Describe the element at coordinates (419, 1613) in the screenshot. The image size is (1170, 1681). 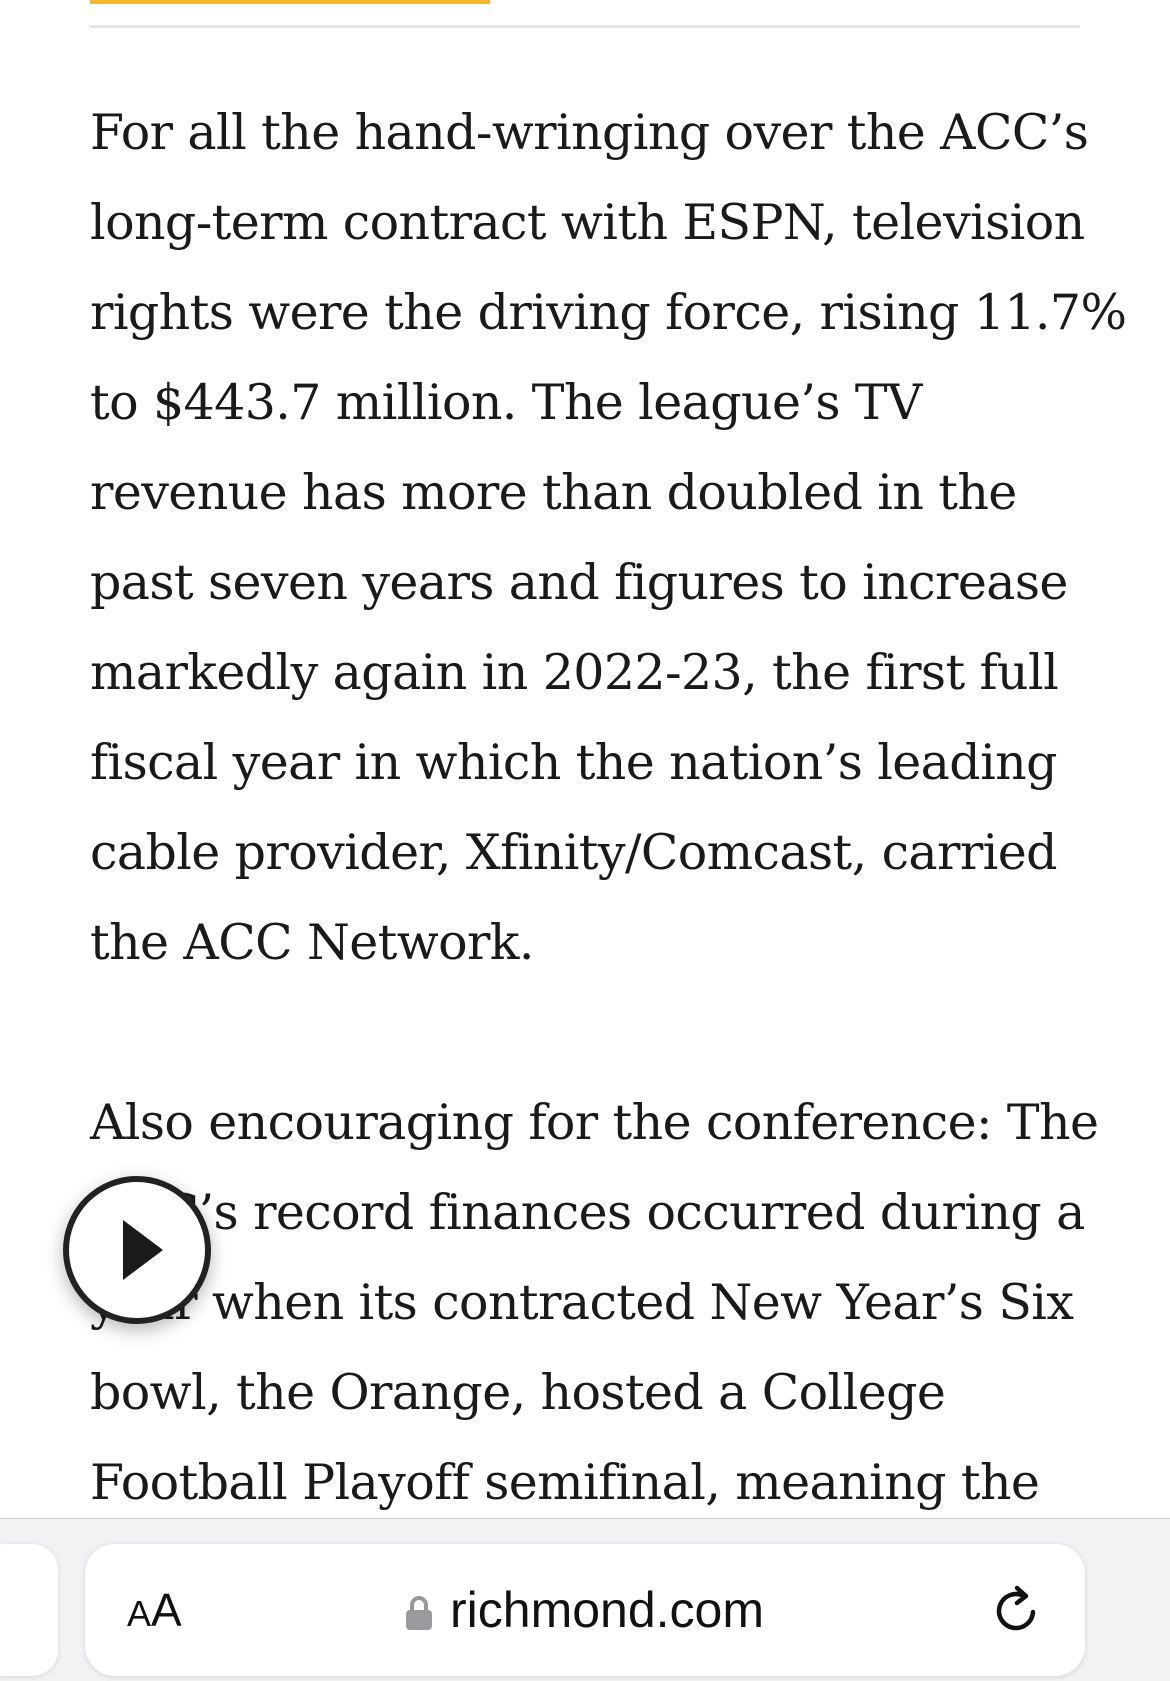
I see `lock-icon` at that location.